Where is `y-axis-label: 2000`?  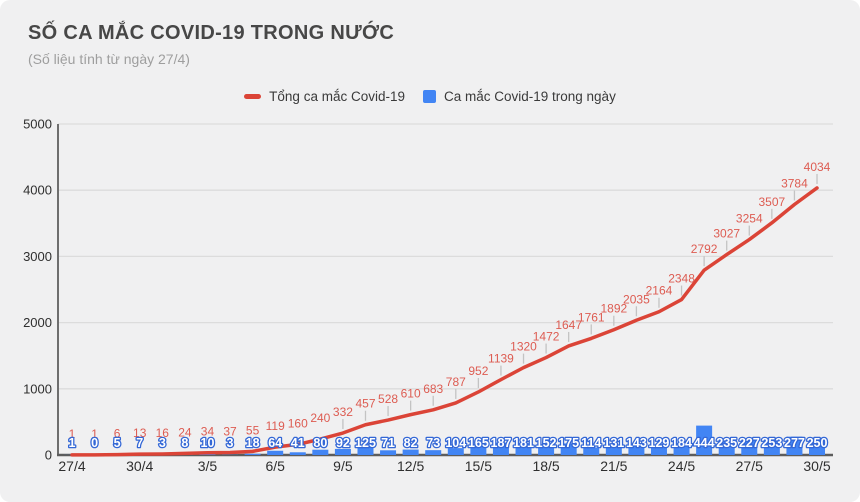 y-axis-label: 2000 is located at coordinates (37, 322).